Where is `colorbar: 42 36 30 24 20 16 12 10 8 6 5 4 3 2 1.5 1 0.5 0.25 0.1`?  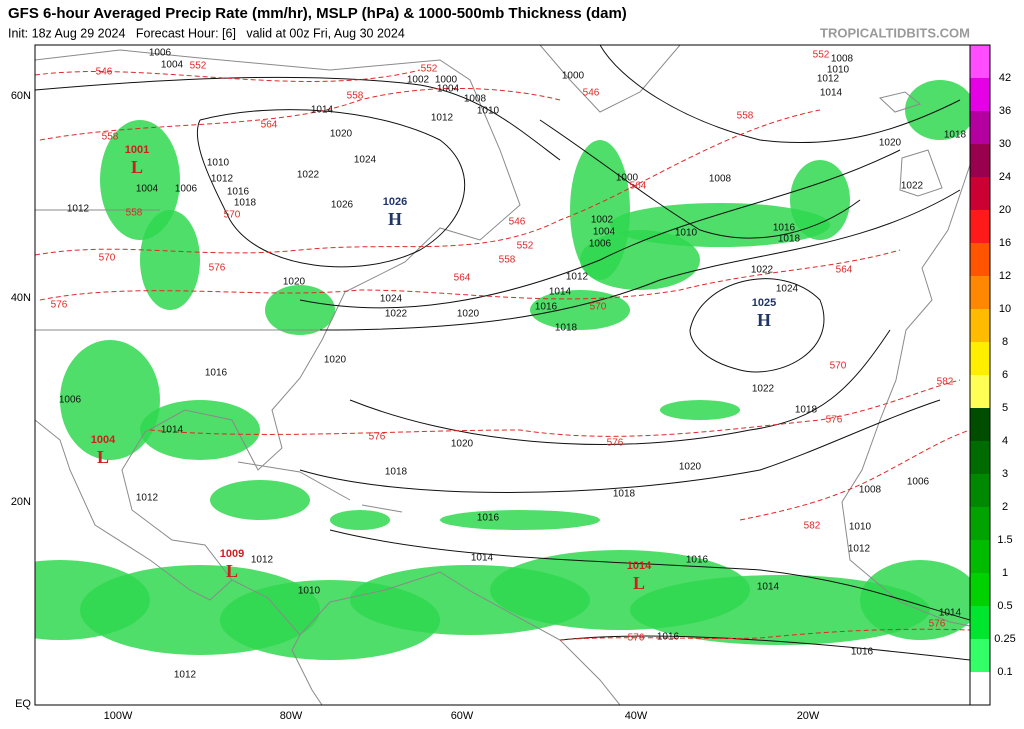
colorbar: 42 36 30 24 20 16 12 10 8 6 5 4 3 2 1.5 1 0.5 0.25 0.1 is located at coordinates (992, 375).